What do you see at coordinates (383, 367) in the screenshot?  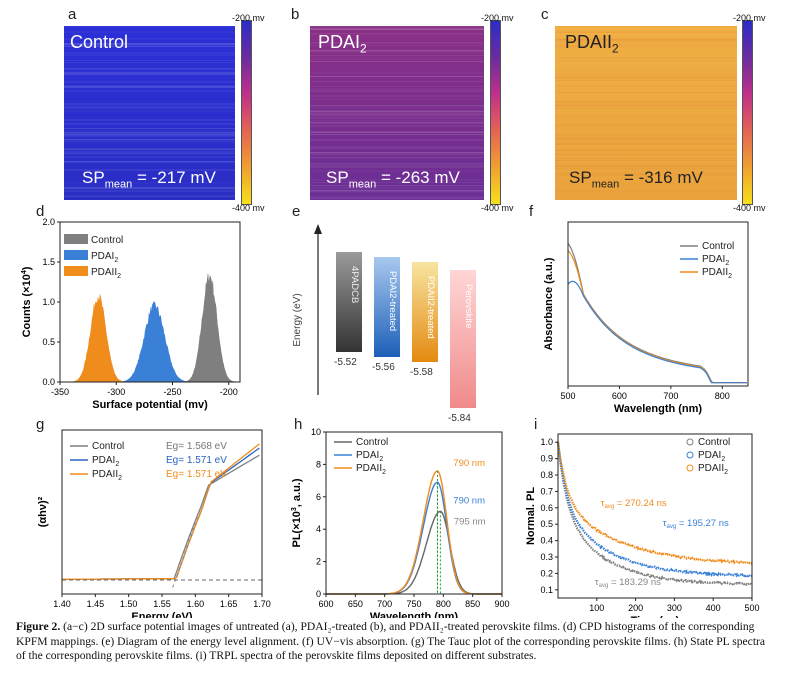 I see `energy-value: -5.56` at bounding box center [383, 367].